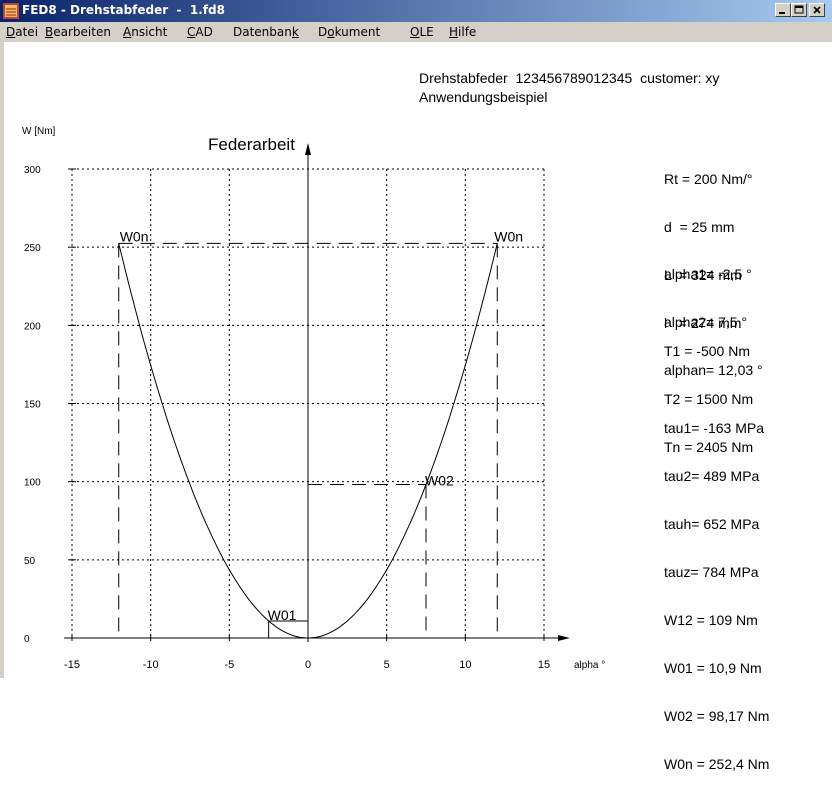 The image size is (832, 788). I want to click on marker-label-w02: W02, so click(439, 481).